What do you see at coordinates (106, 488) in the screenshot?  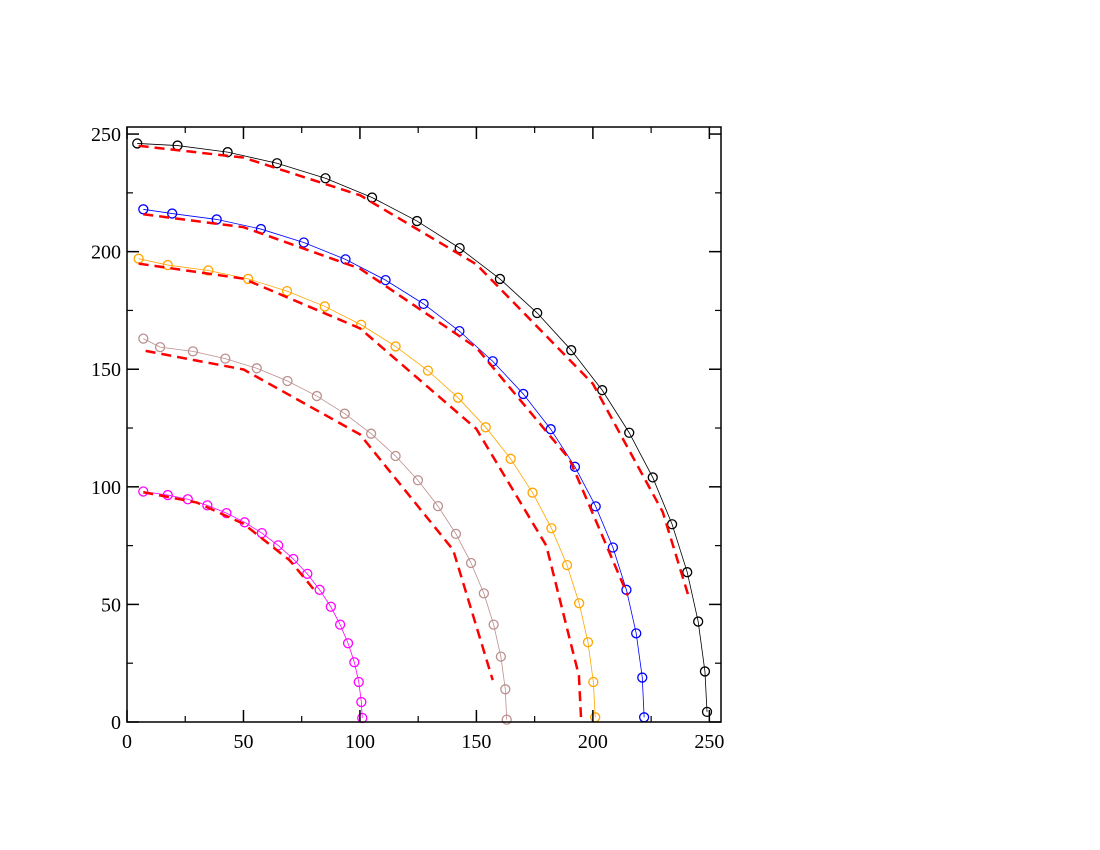 I see `y-tick-label: 100` at bounding box center [106, 488].